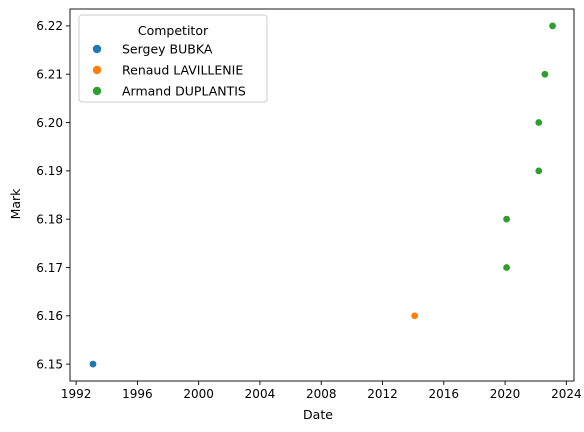 This screenshot has height=432, width=584. What do you see at coordinates (49, 123) in the screenshot?
I see `y-tick-label: 6.20` at bounding box center [49, 123].